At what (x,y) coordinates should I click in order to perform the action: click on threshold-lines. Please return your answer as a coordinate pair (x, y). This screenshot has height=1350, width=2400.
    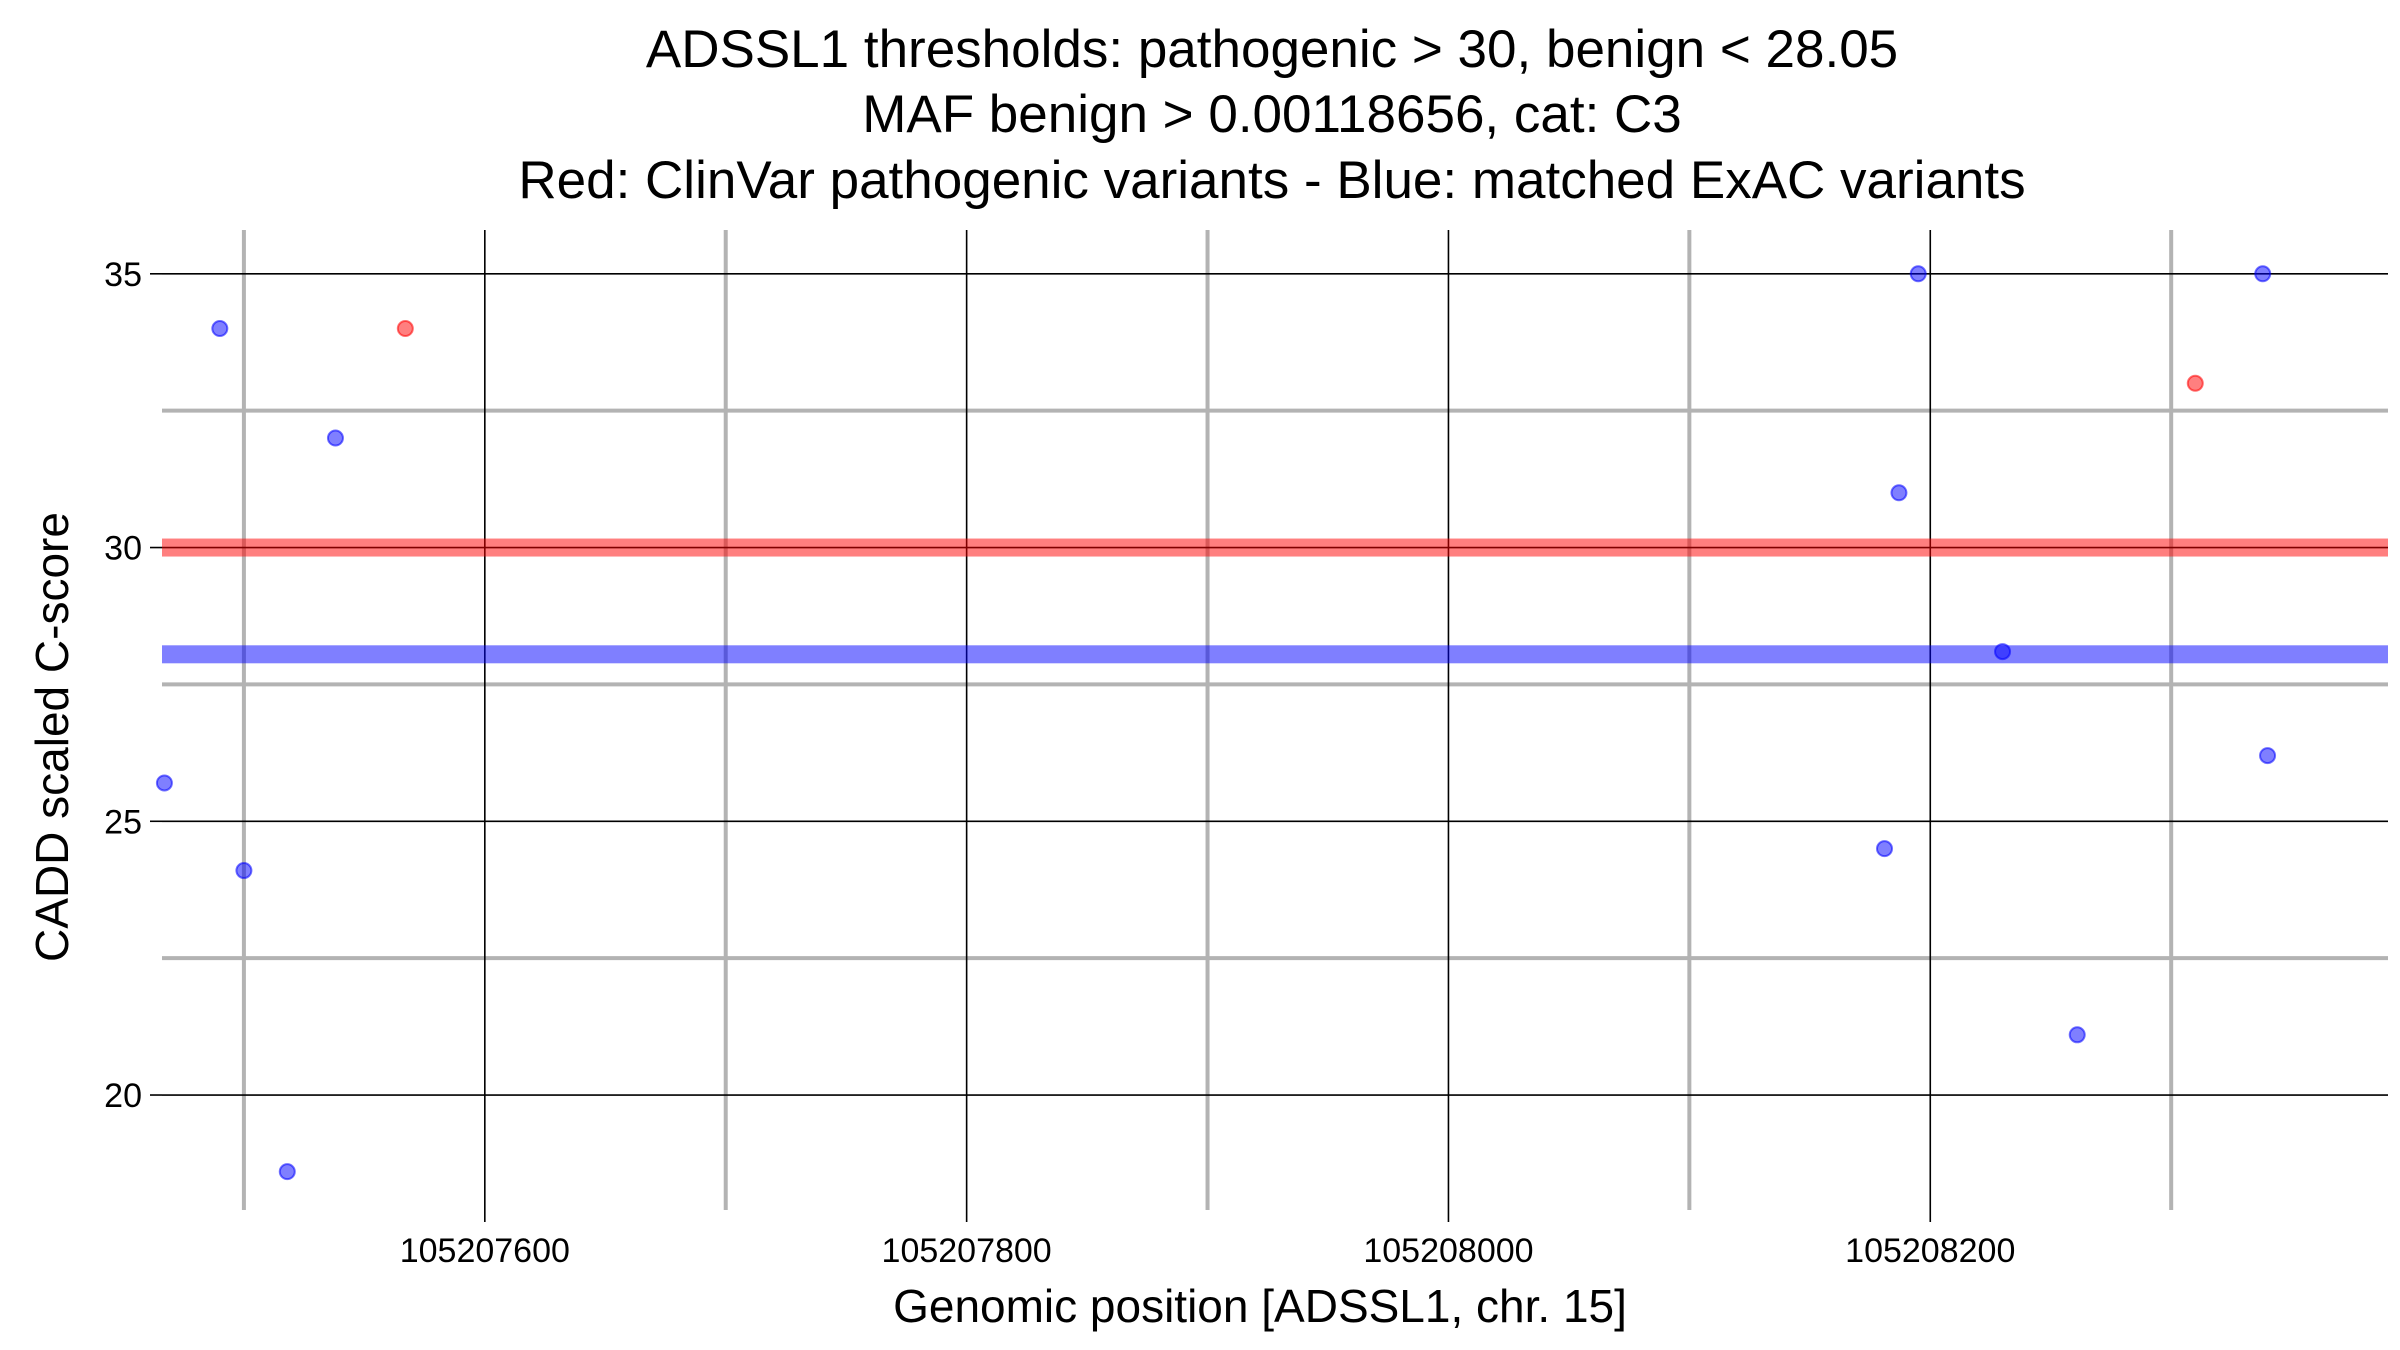
    Looking at the image, I should click on (1275, 601).